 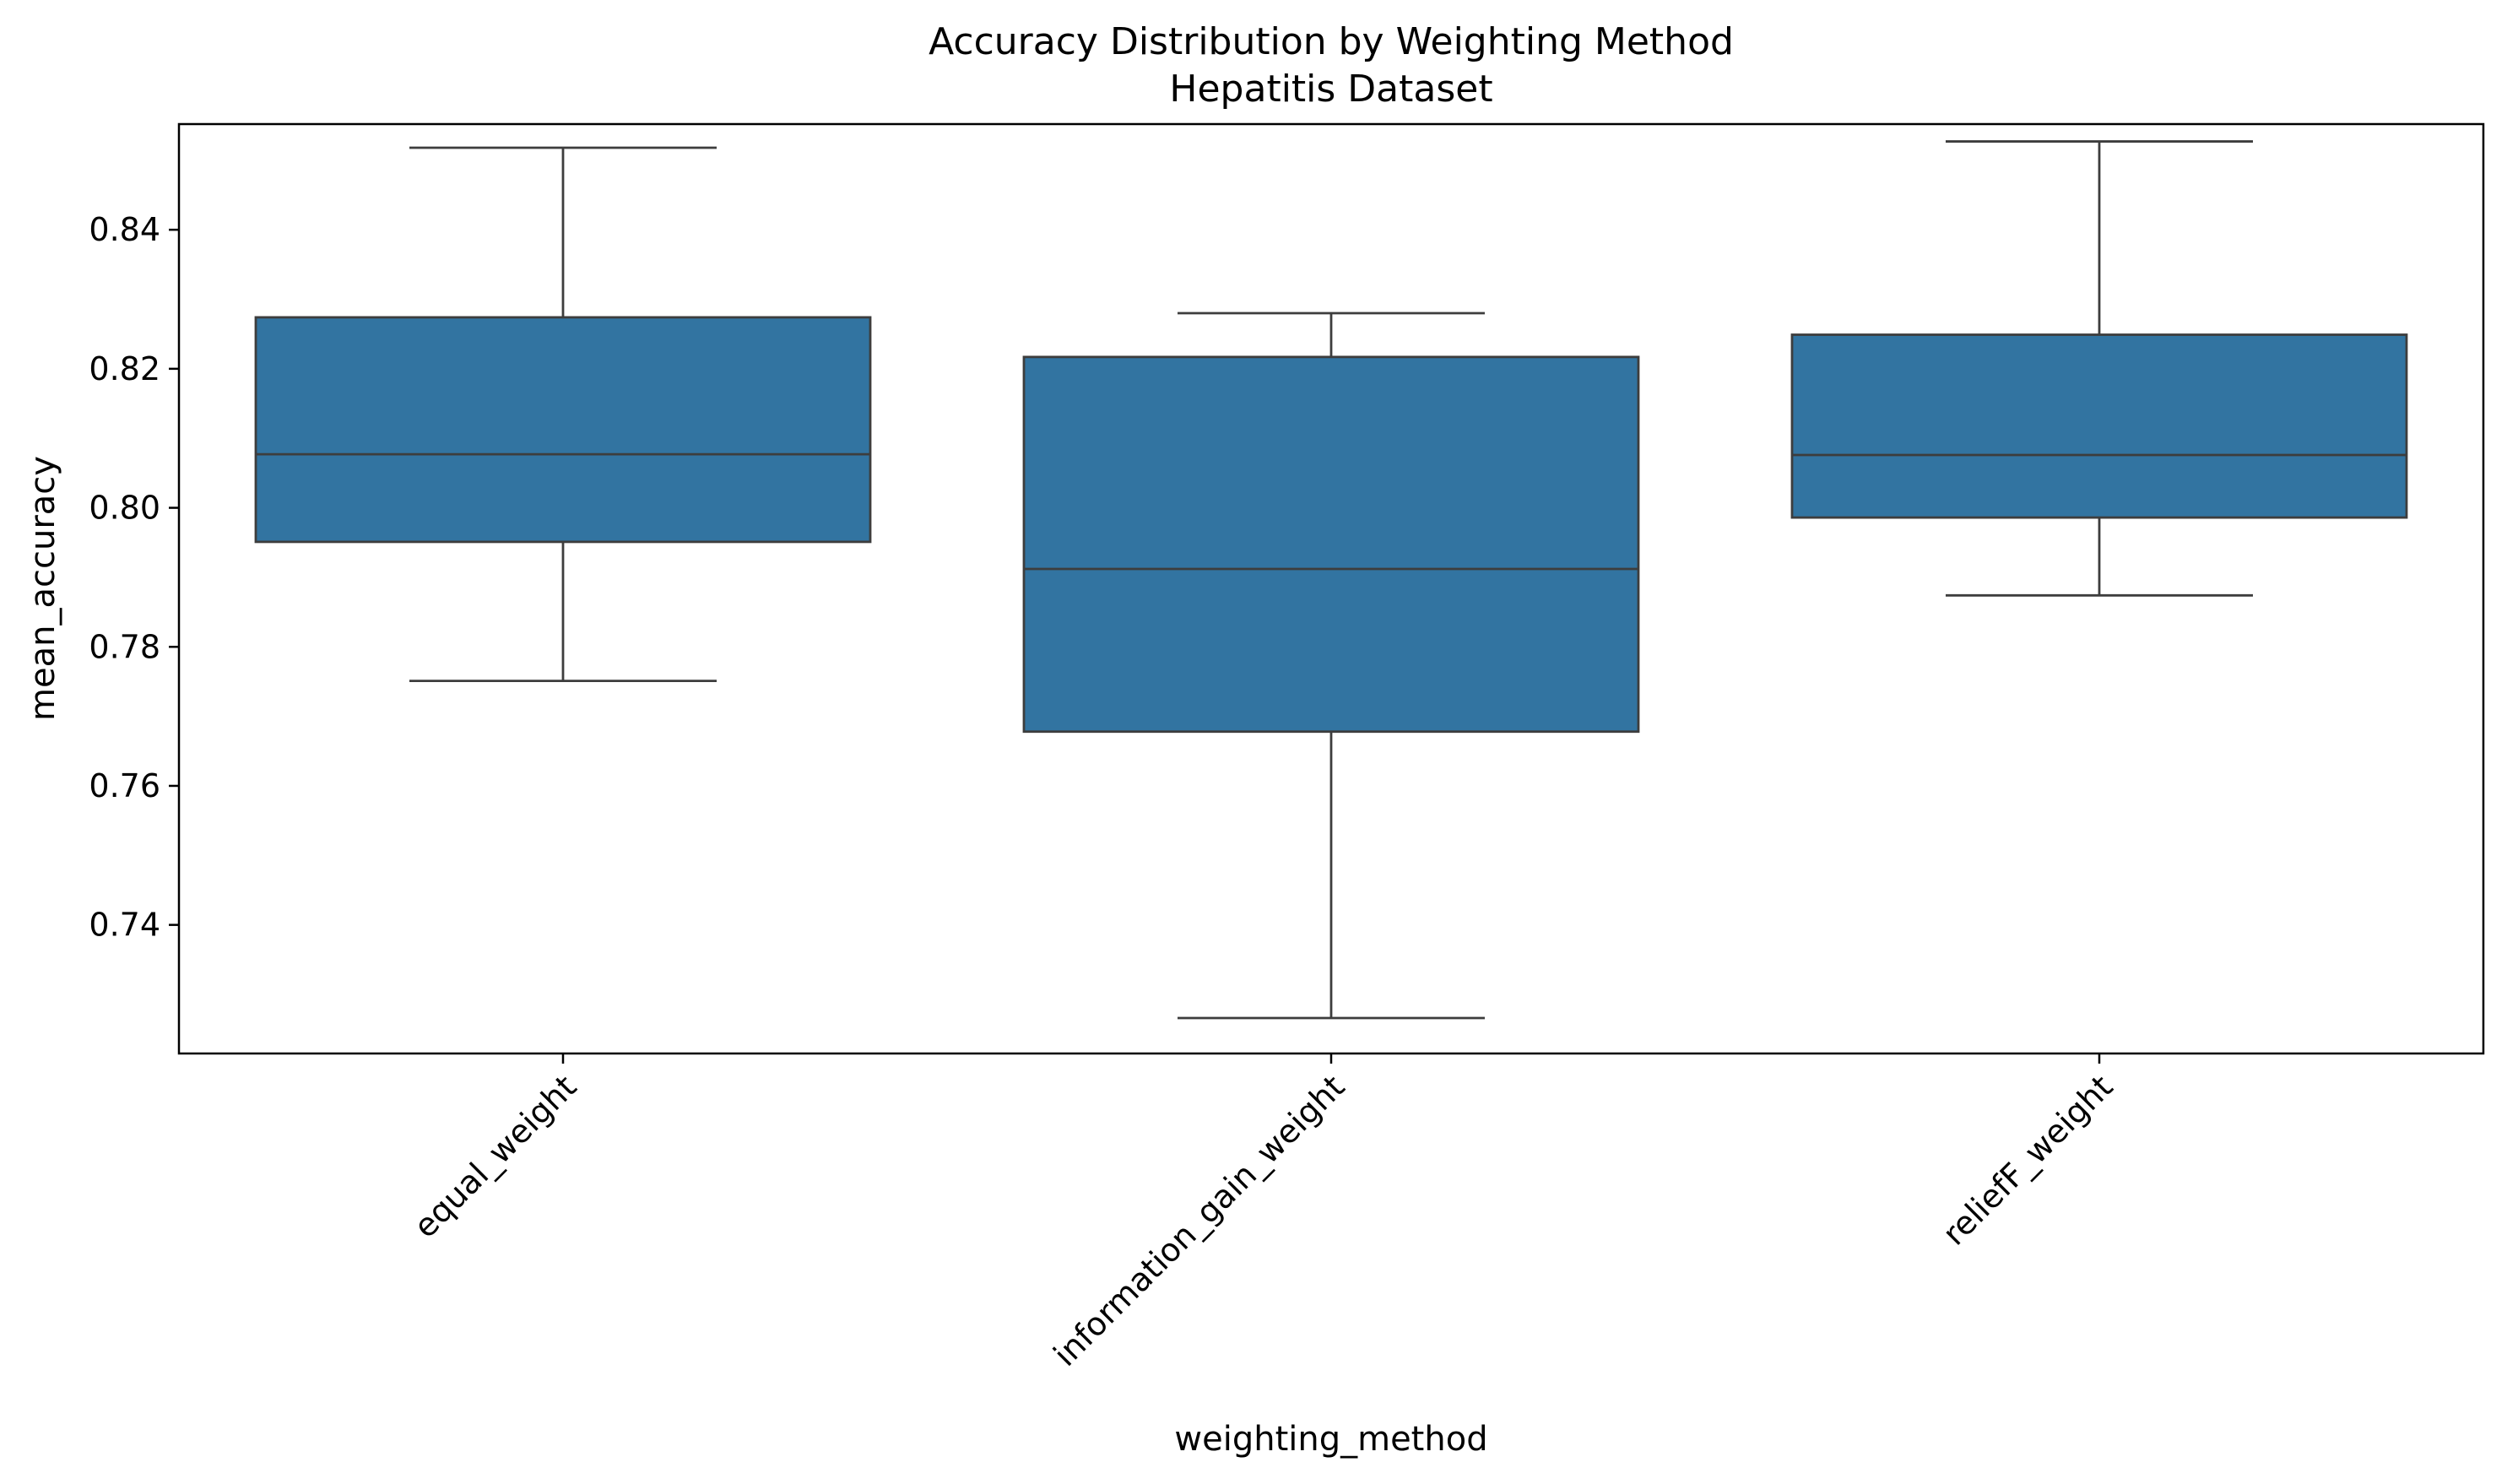 What do you see at coordinates (1331, 89) in the screenshot?
I see `chart-subtitle: Hepatitis Dataset` at bounding box center [1331, 89].